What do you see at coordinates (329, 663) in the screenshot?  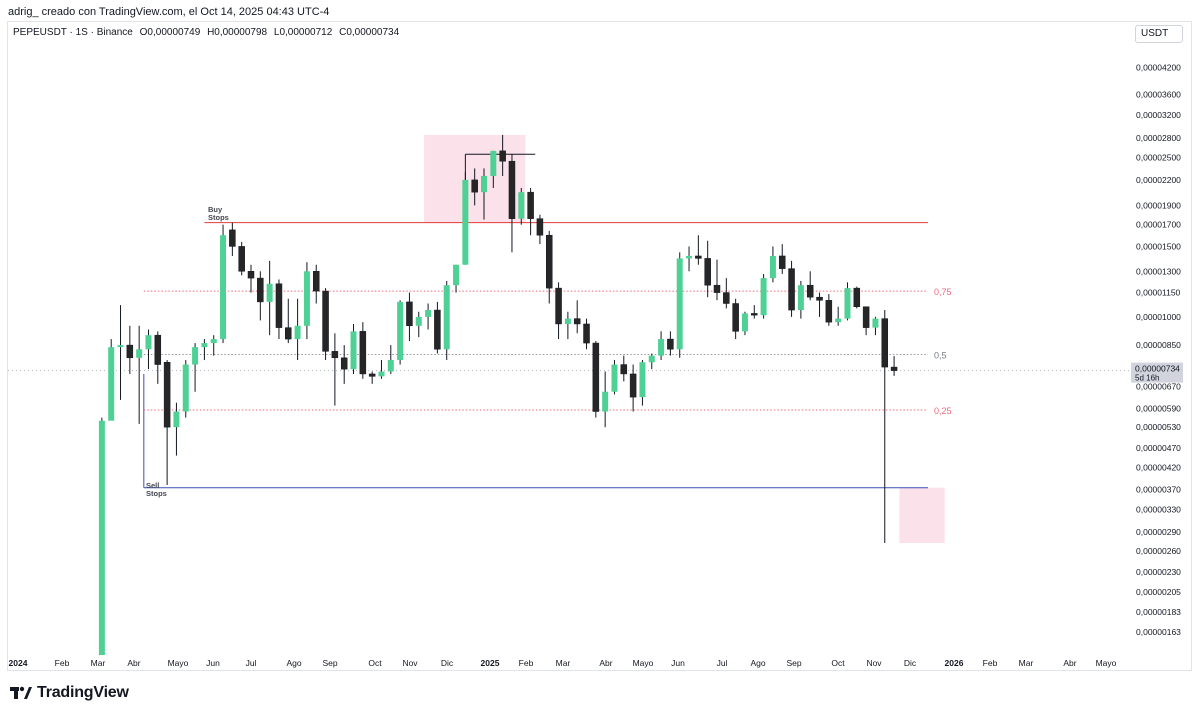 I see `time-tick-label: Sep` at bounding box center [329, 663].